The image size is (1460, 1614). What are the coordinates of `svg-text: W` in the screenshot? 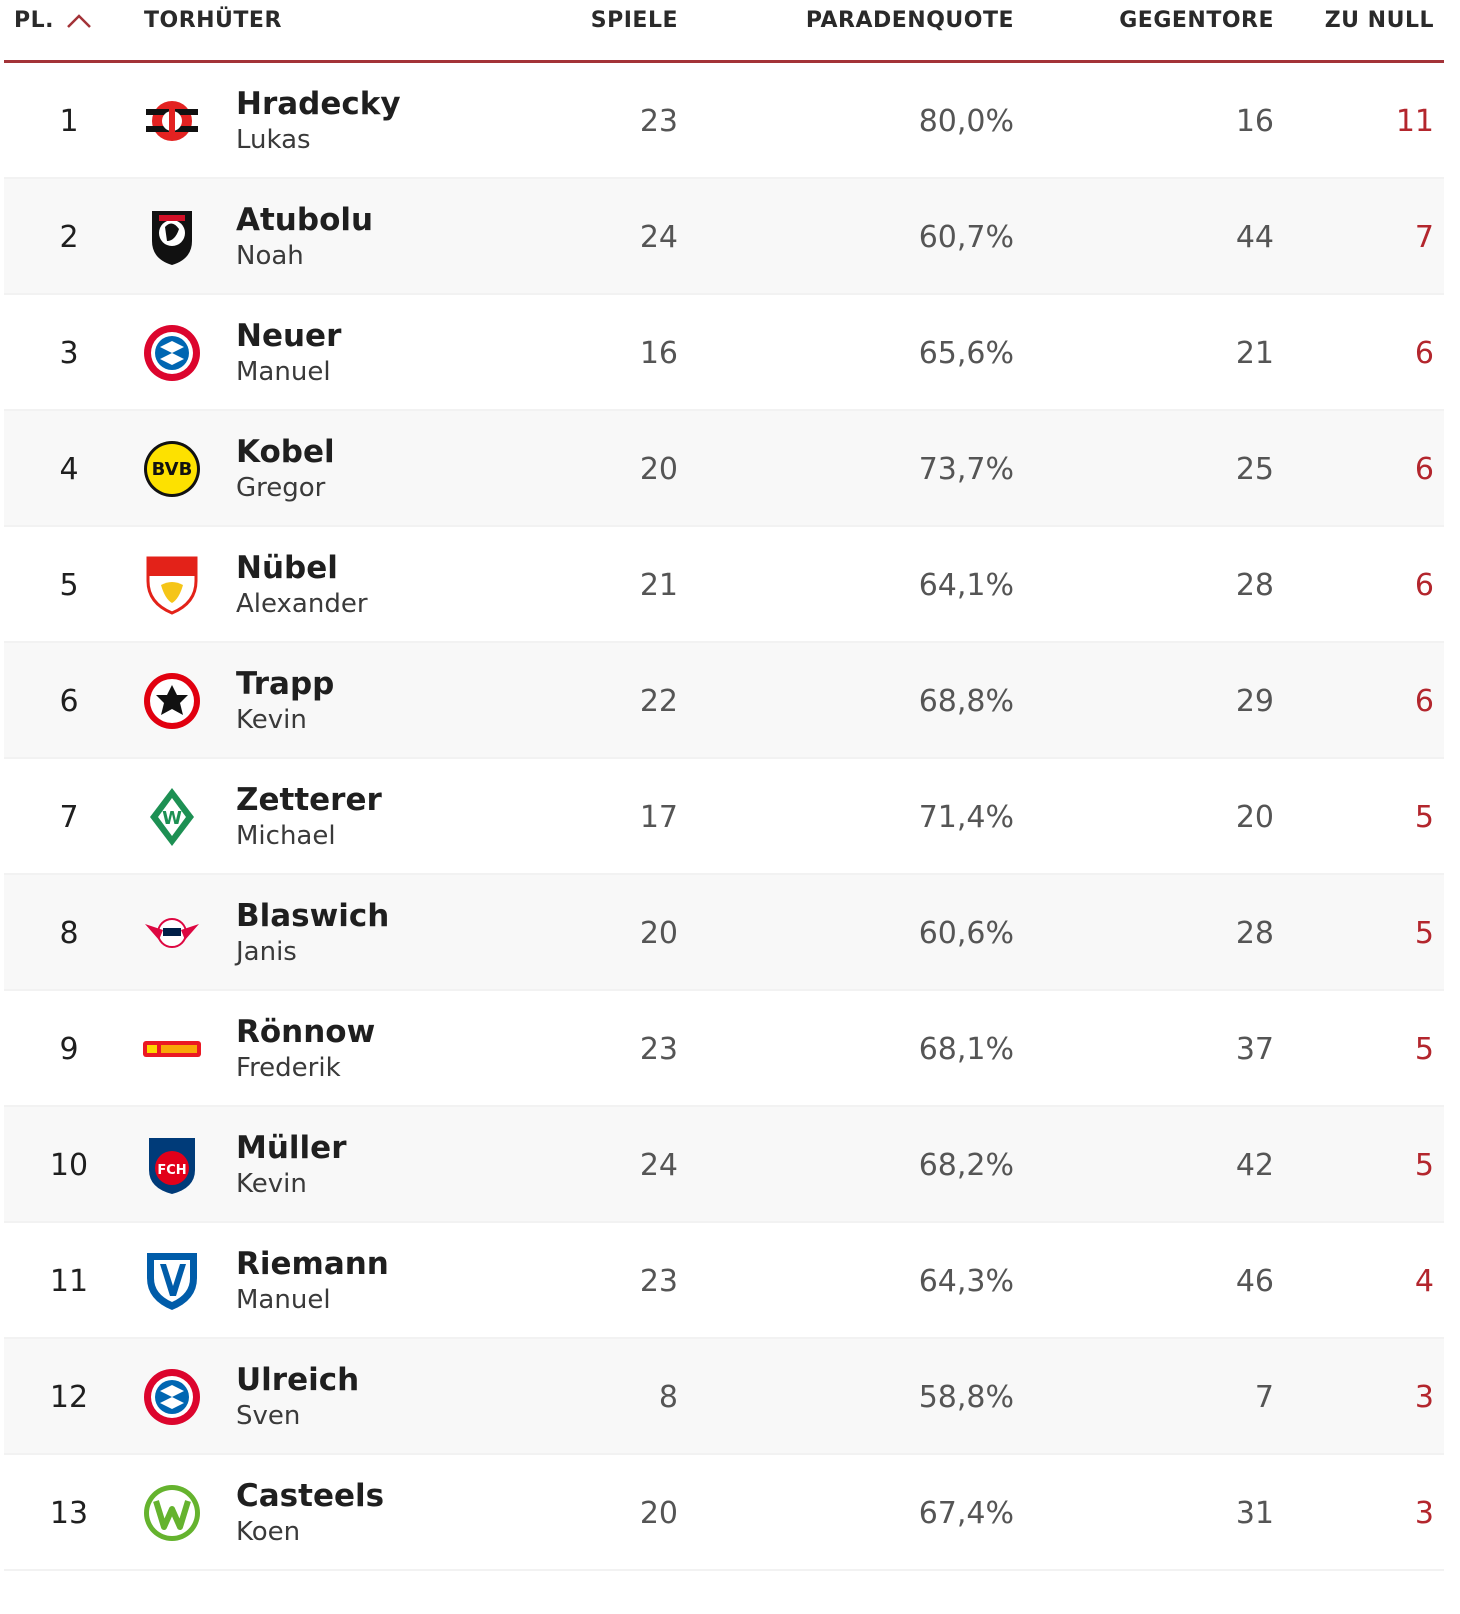 It's located at (172, 818).